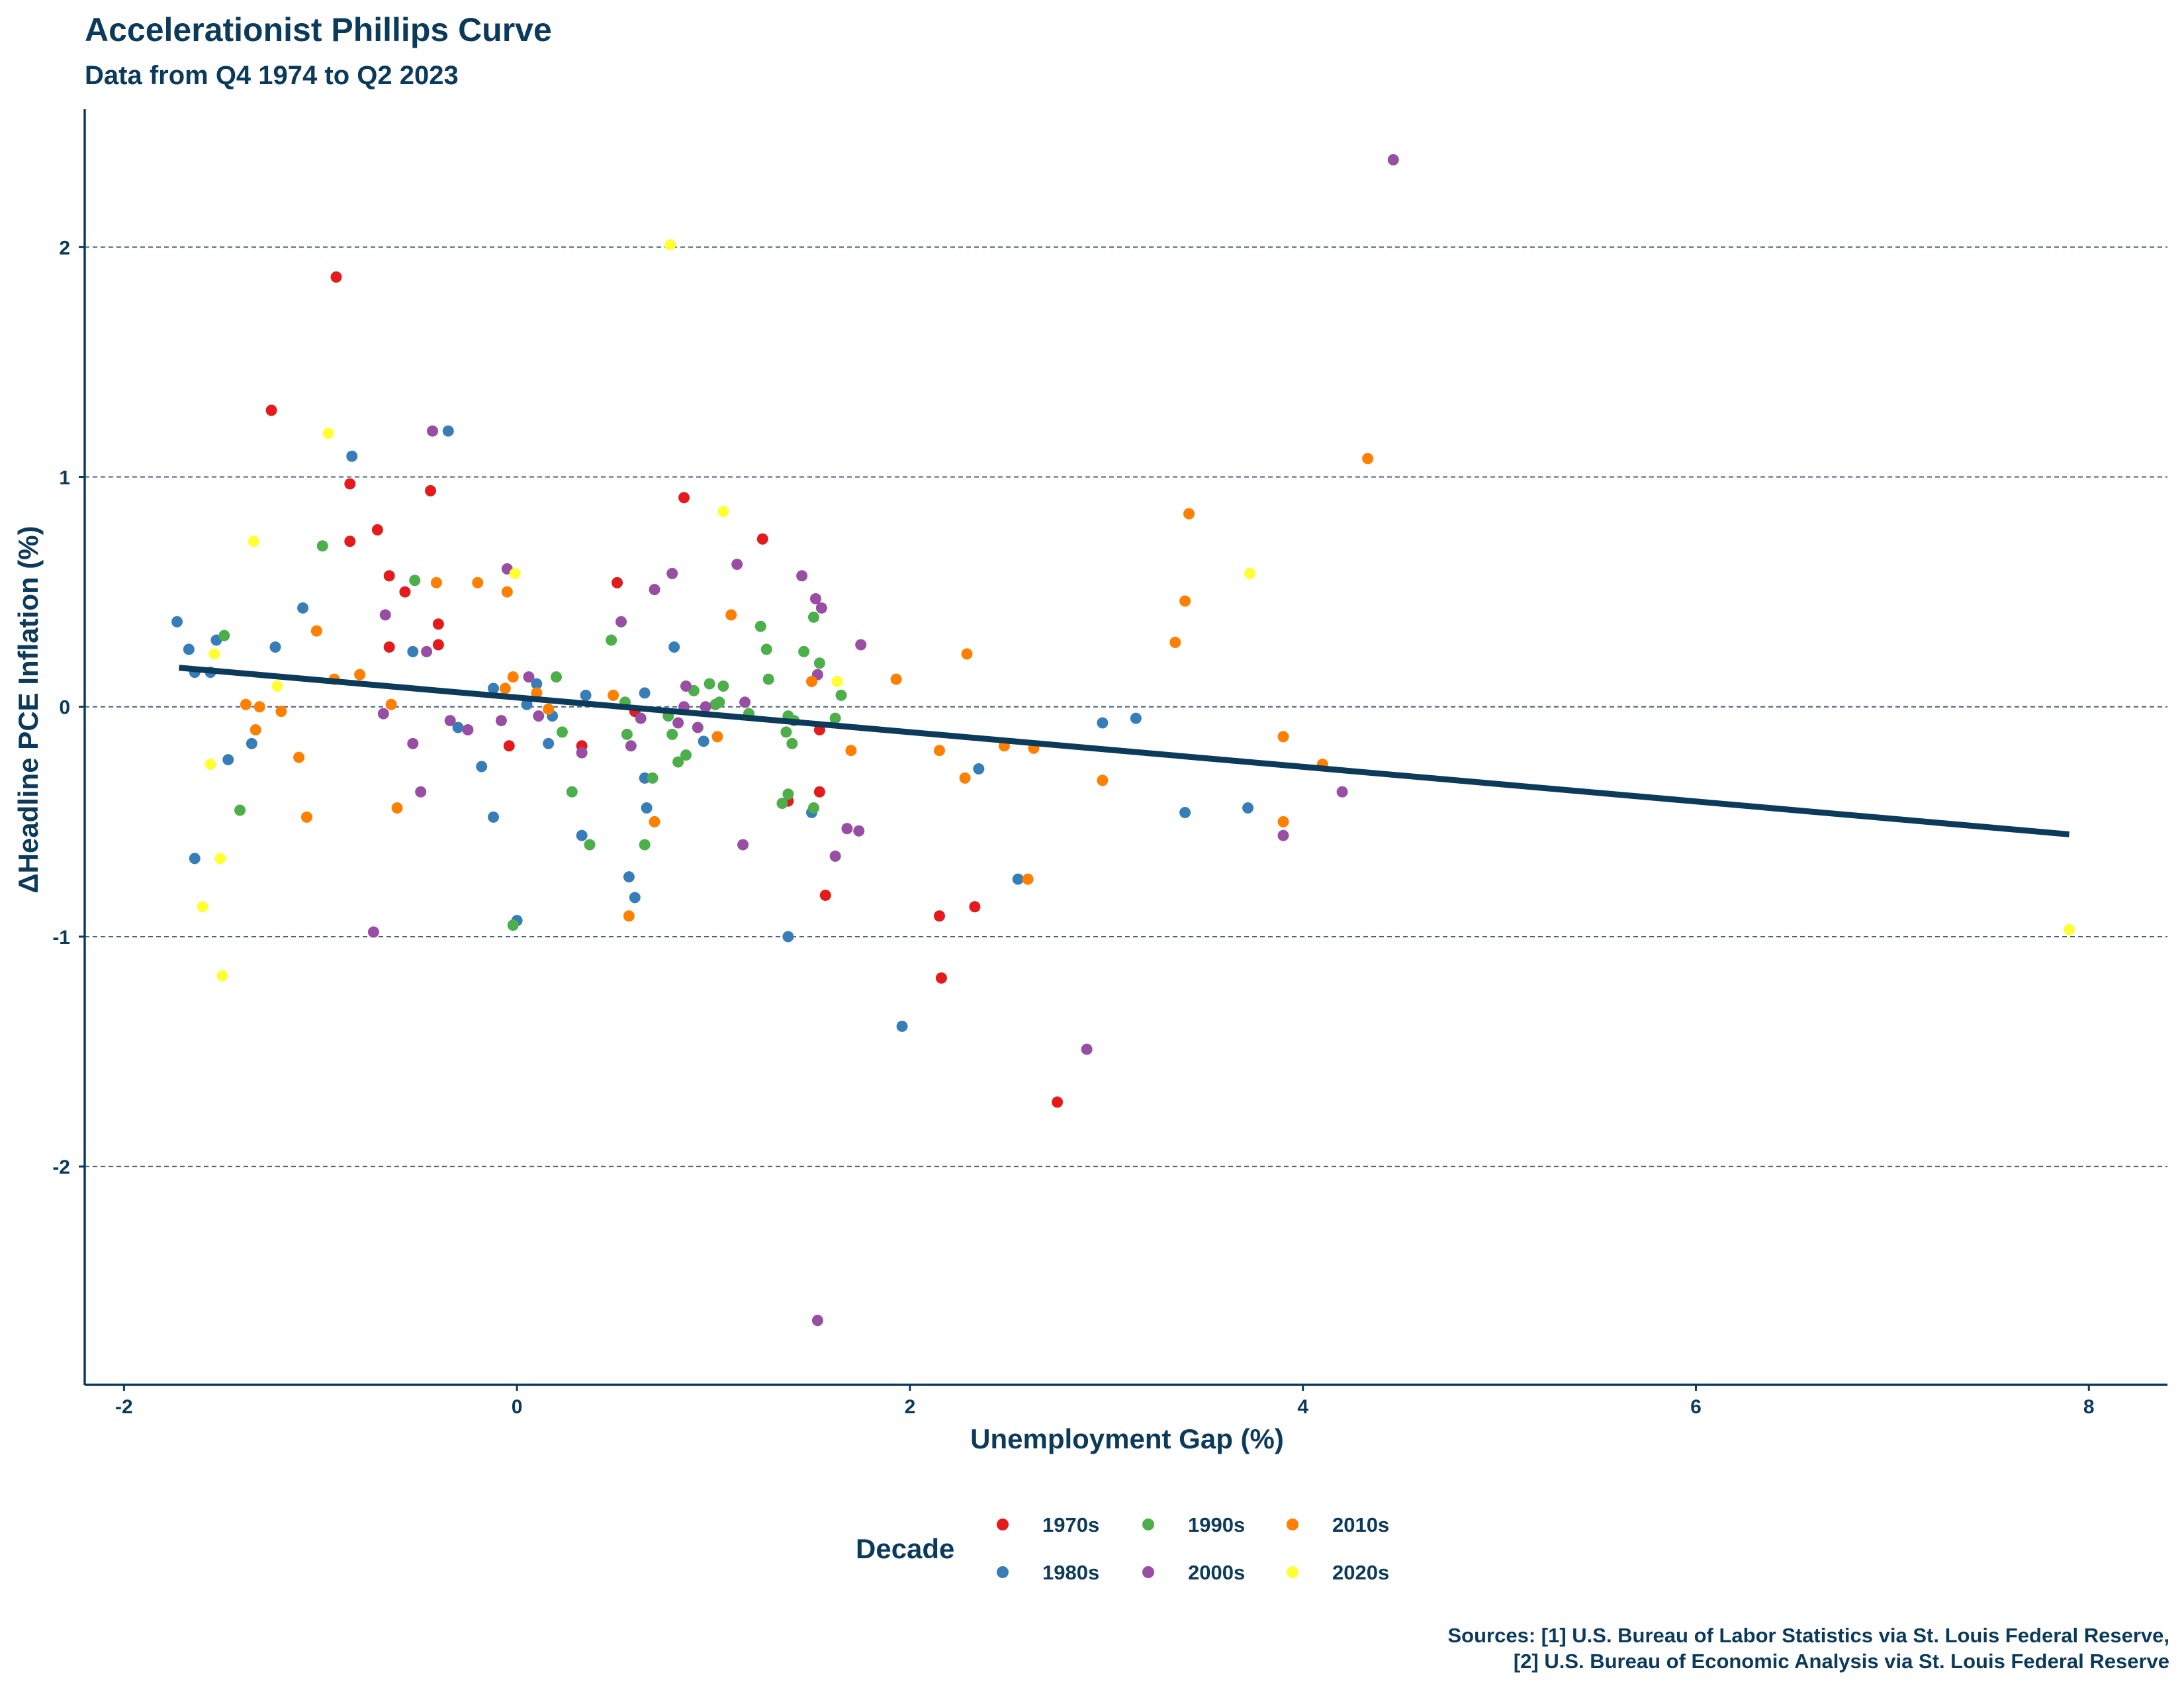 The width and height of the screenshot is (2184, 1688). Describe the element at coordinates (1148, 1524) in the screenshot. I see `legend-swatch-1990s` at that location.